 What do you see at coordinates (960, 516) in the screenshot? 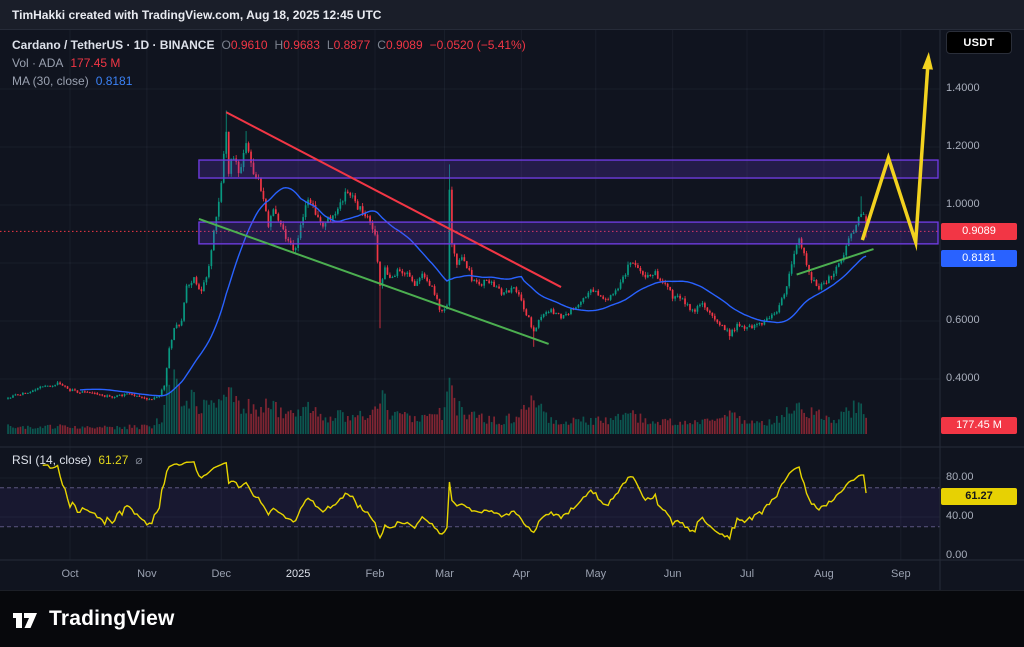
I see `rsi-axis-tick: 40.00` at bounding box center [960, 516].